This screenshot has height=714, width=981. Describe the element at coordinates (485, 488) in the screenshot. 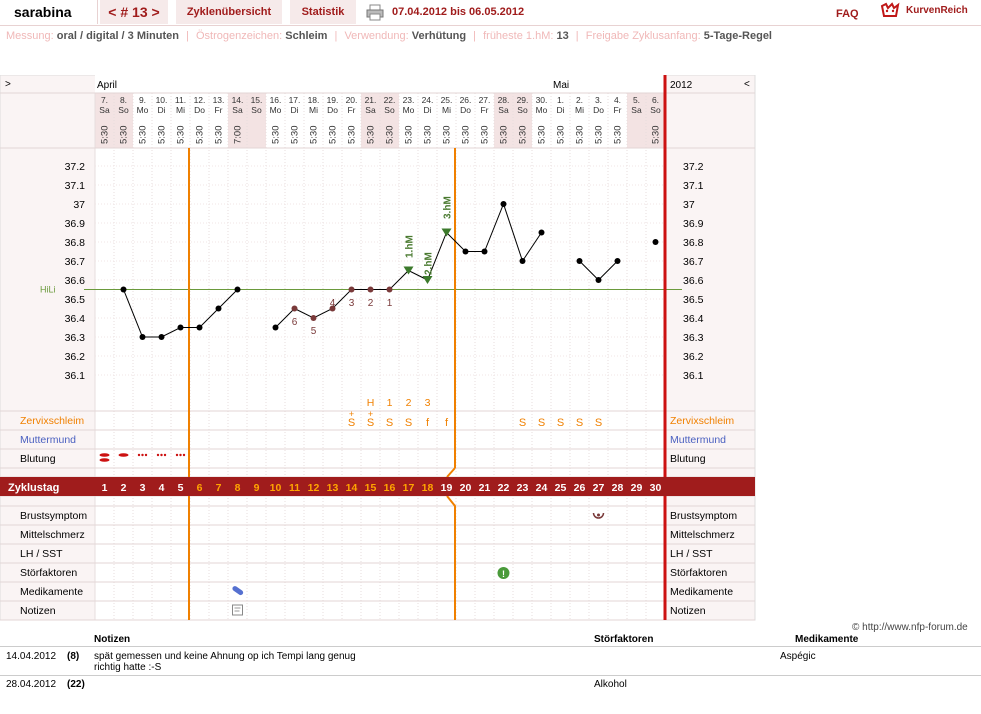

I see `cycle-day-number: 21` at that location.